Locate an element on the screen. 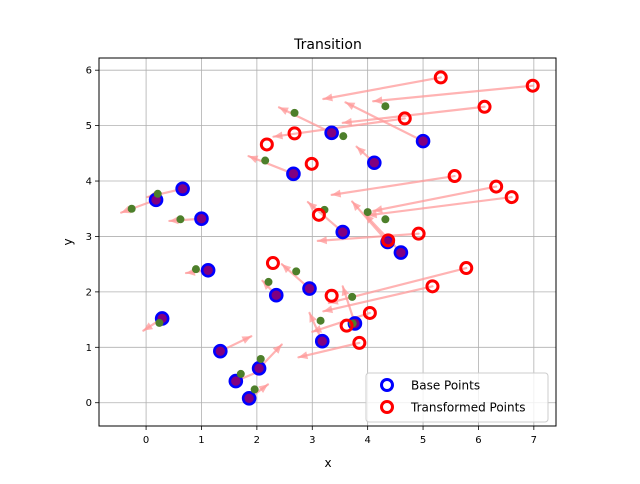  x-tick-label: 5 is located at coordinates (423, 440).